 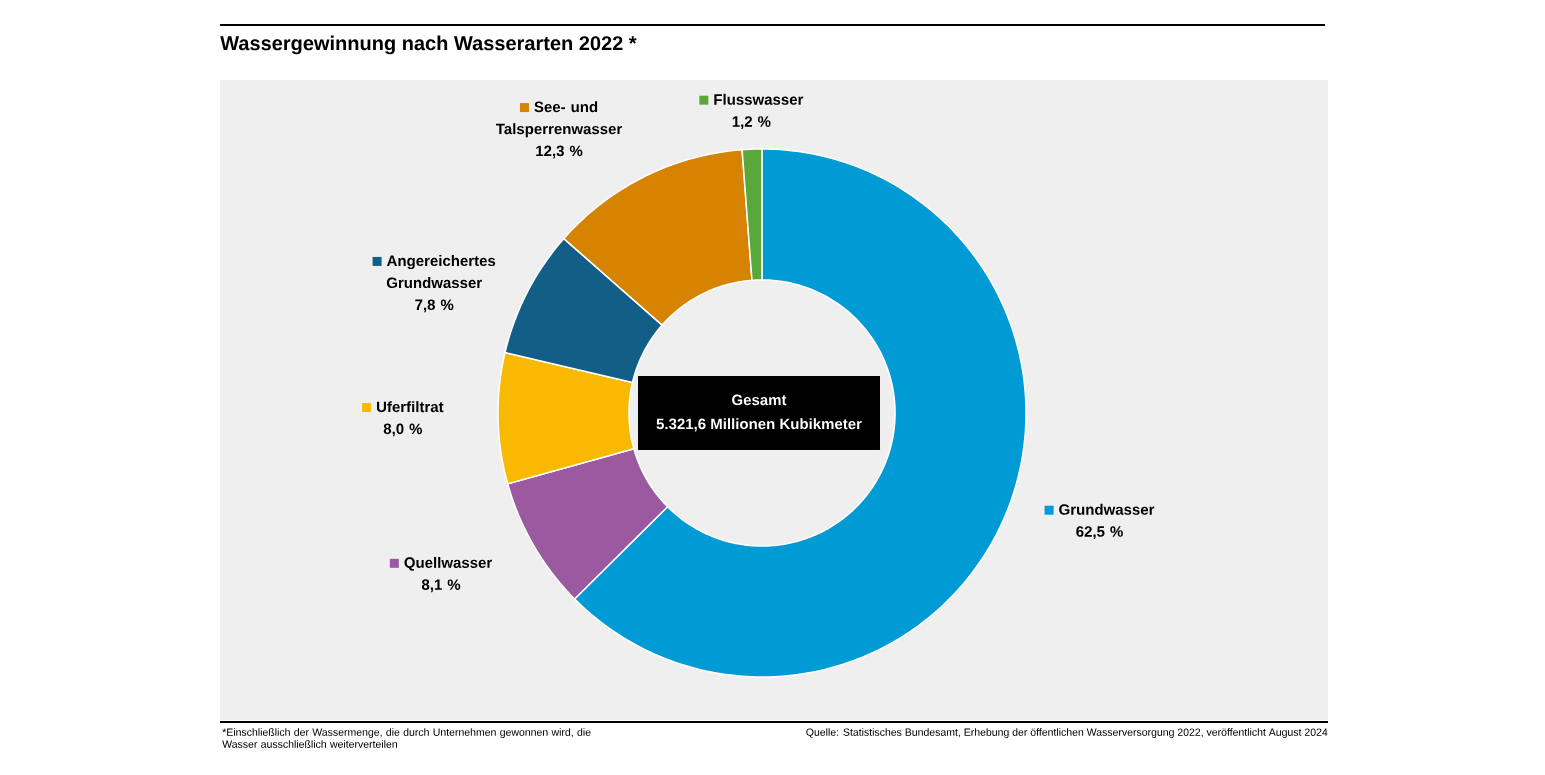 I want to click on data-label: 12,3 %, so click(x=559, y=152).